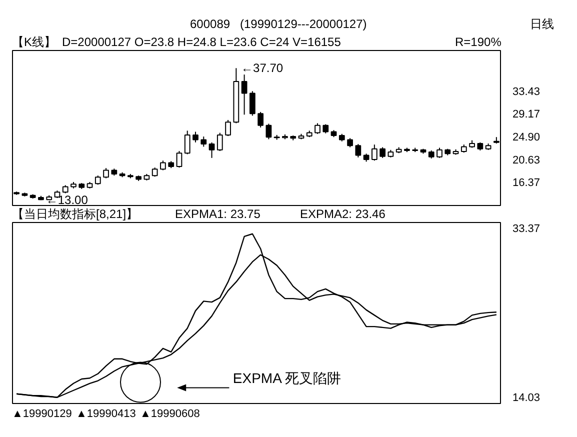 The image size is (577, 437). Describe the element at coordinates (303, 24) in the screenshot. I see `text: (19990129---20000127)` at that location.